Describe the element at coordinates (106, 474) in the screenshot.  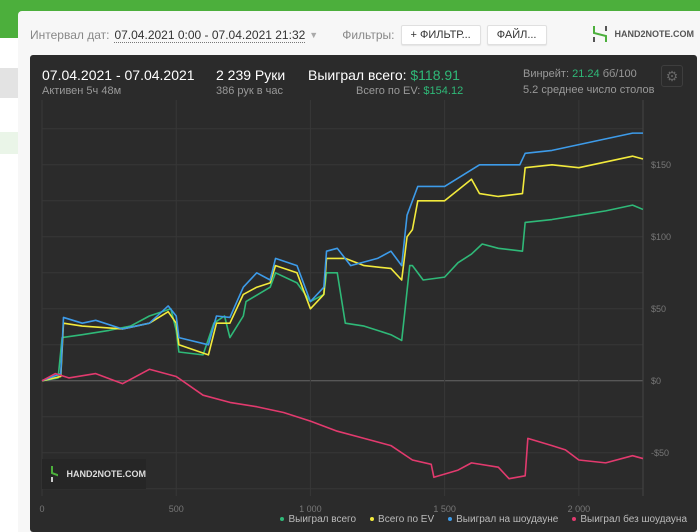
I see `watermark-text: HAND2NOTE.COM` at that location.